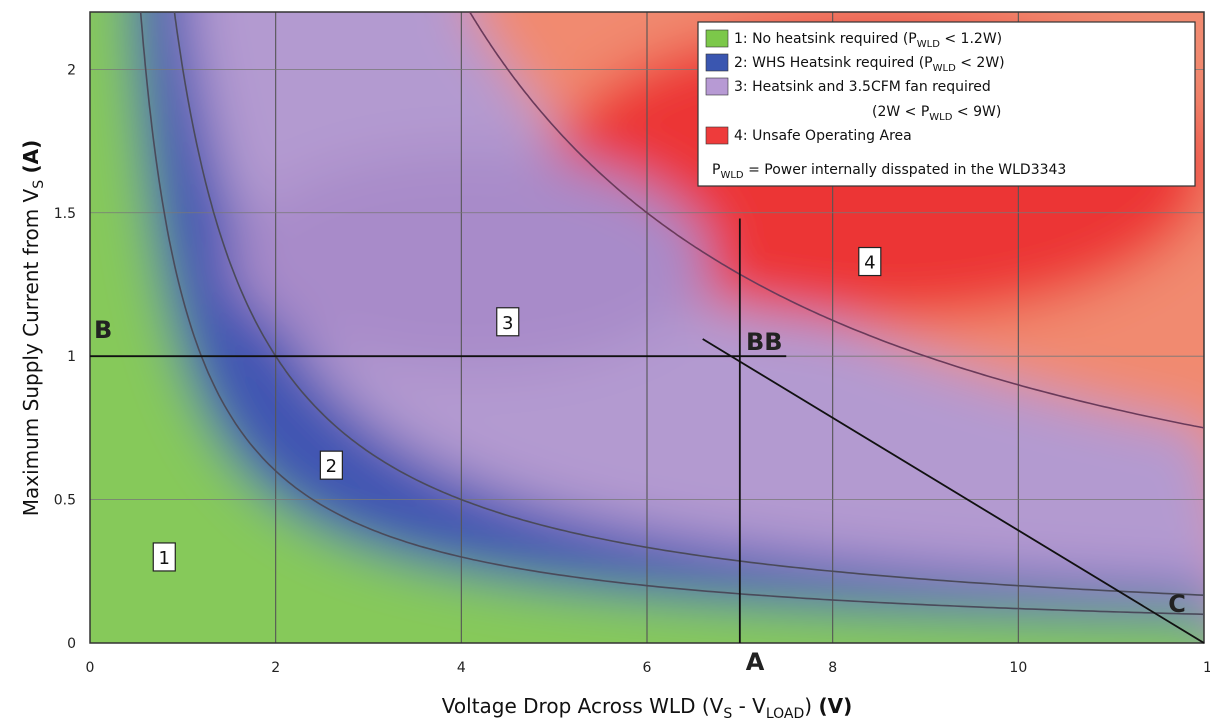 This screenshot has width=1210, height=723. I want to click on x-tick-label: 0, so click(90, 668).